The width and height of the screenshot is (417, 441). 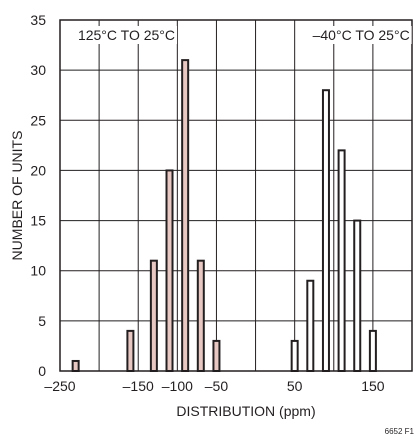 I want to click on y-tick-label: 35, so click(x=38, y=20).